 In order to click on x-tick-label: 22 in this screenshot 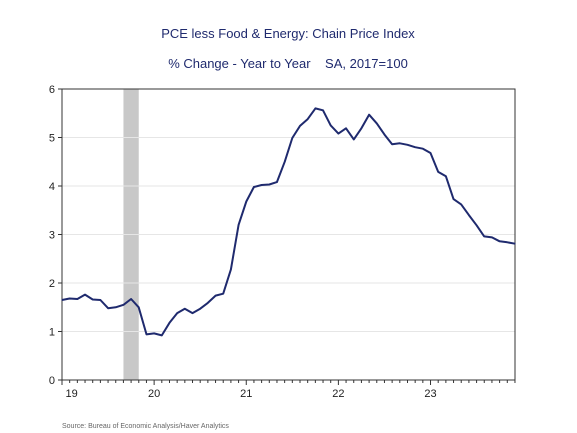, I will do `click(338, 394)`.